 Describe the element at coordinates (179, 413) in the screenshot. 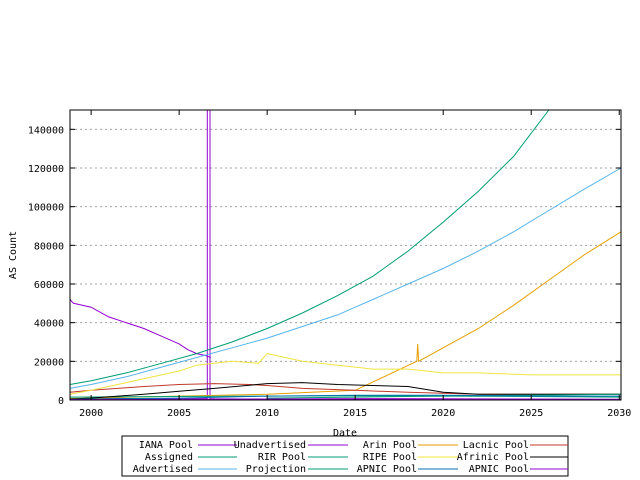

I see `x-tick-label: 2005` at that location.